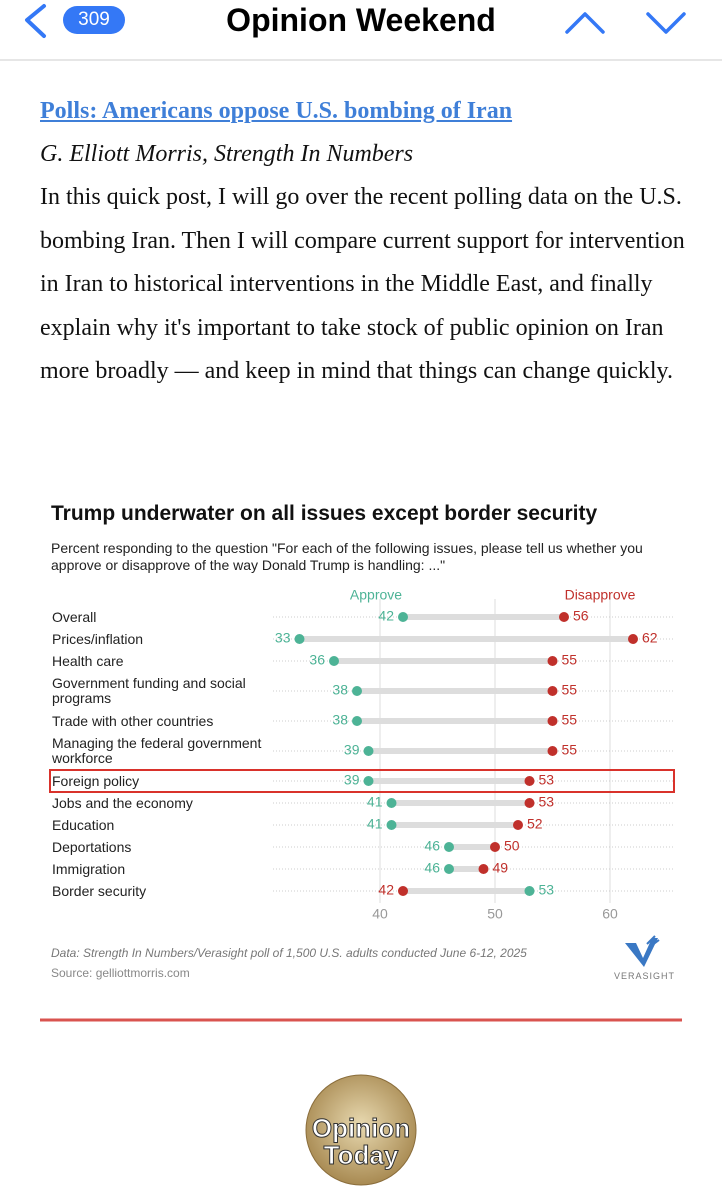 The image size is (722, 1200). What do you see at coordinates (94, 20) in the screenshot?
I see `unread-badge: 309` at bounding box center [94, 20].